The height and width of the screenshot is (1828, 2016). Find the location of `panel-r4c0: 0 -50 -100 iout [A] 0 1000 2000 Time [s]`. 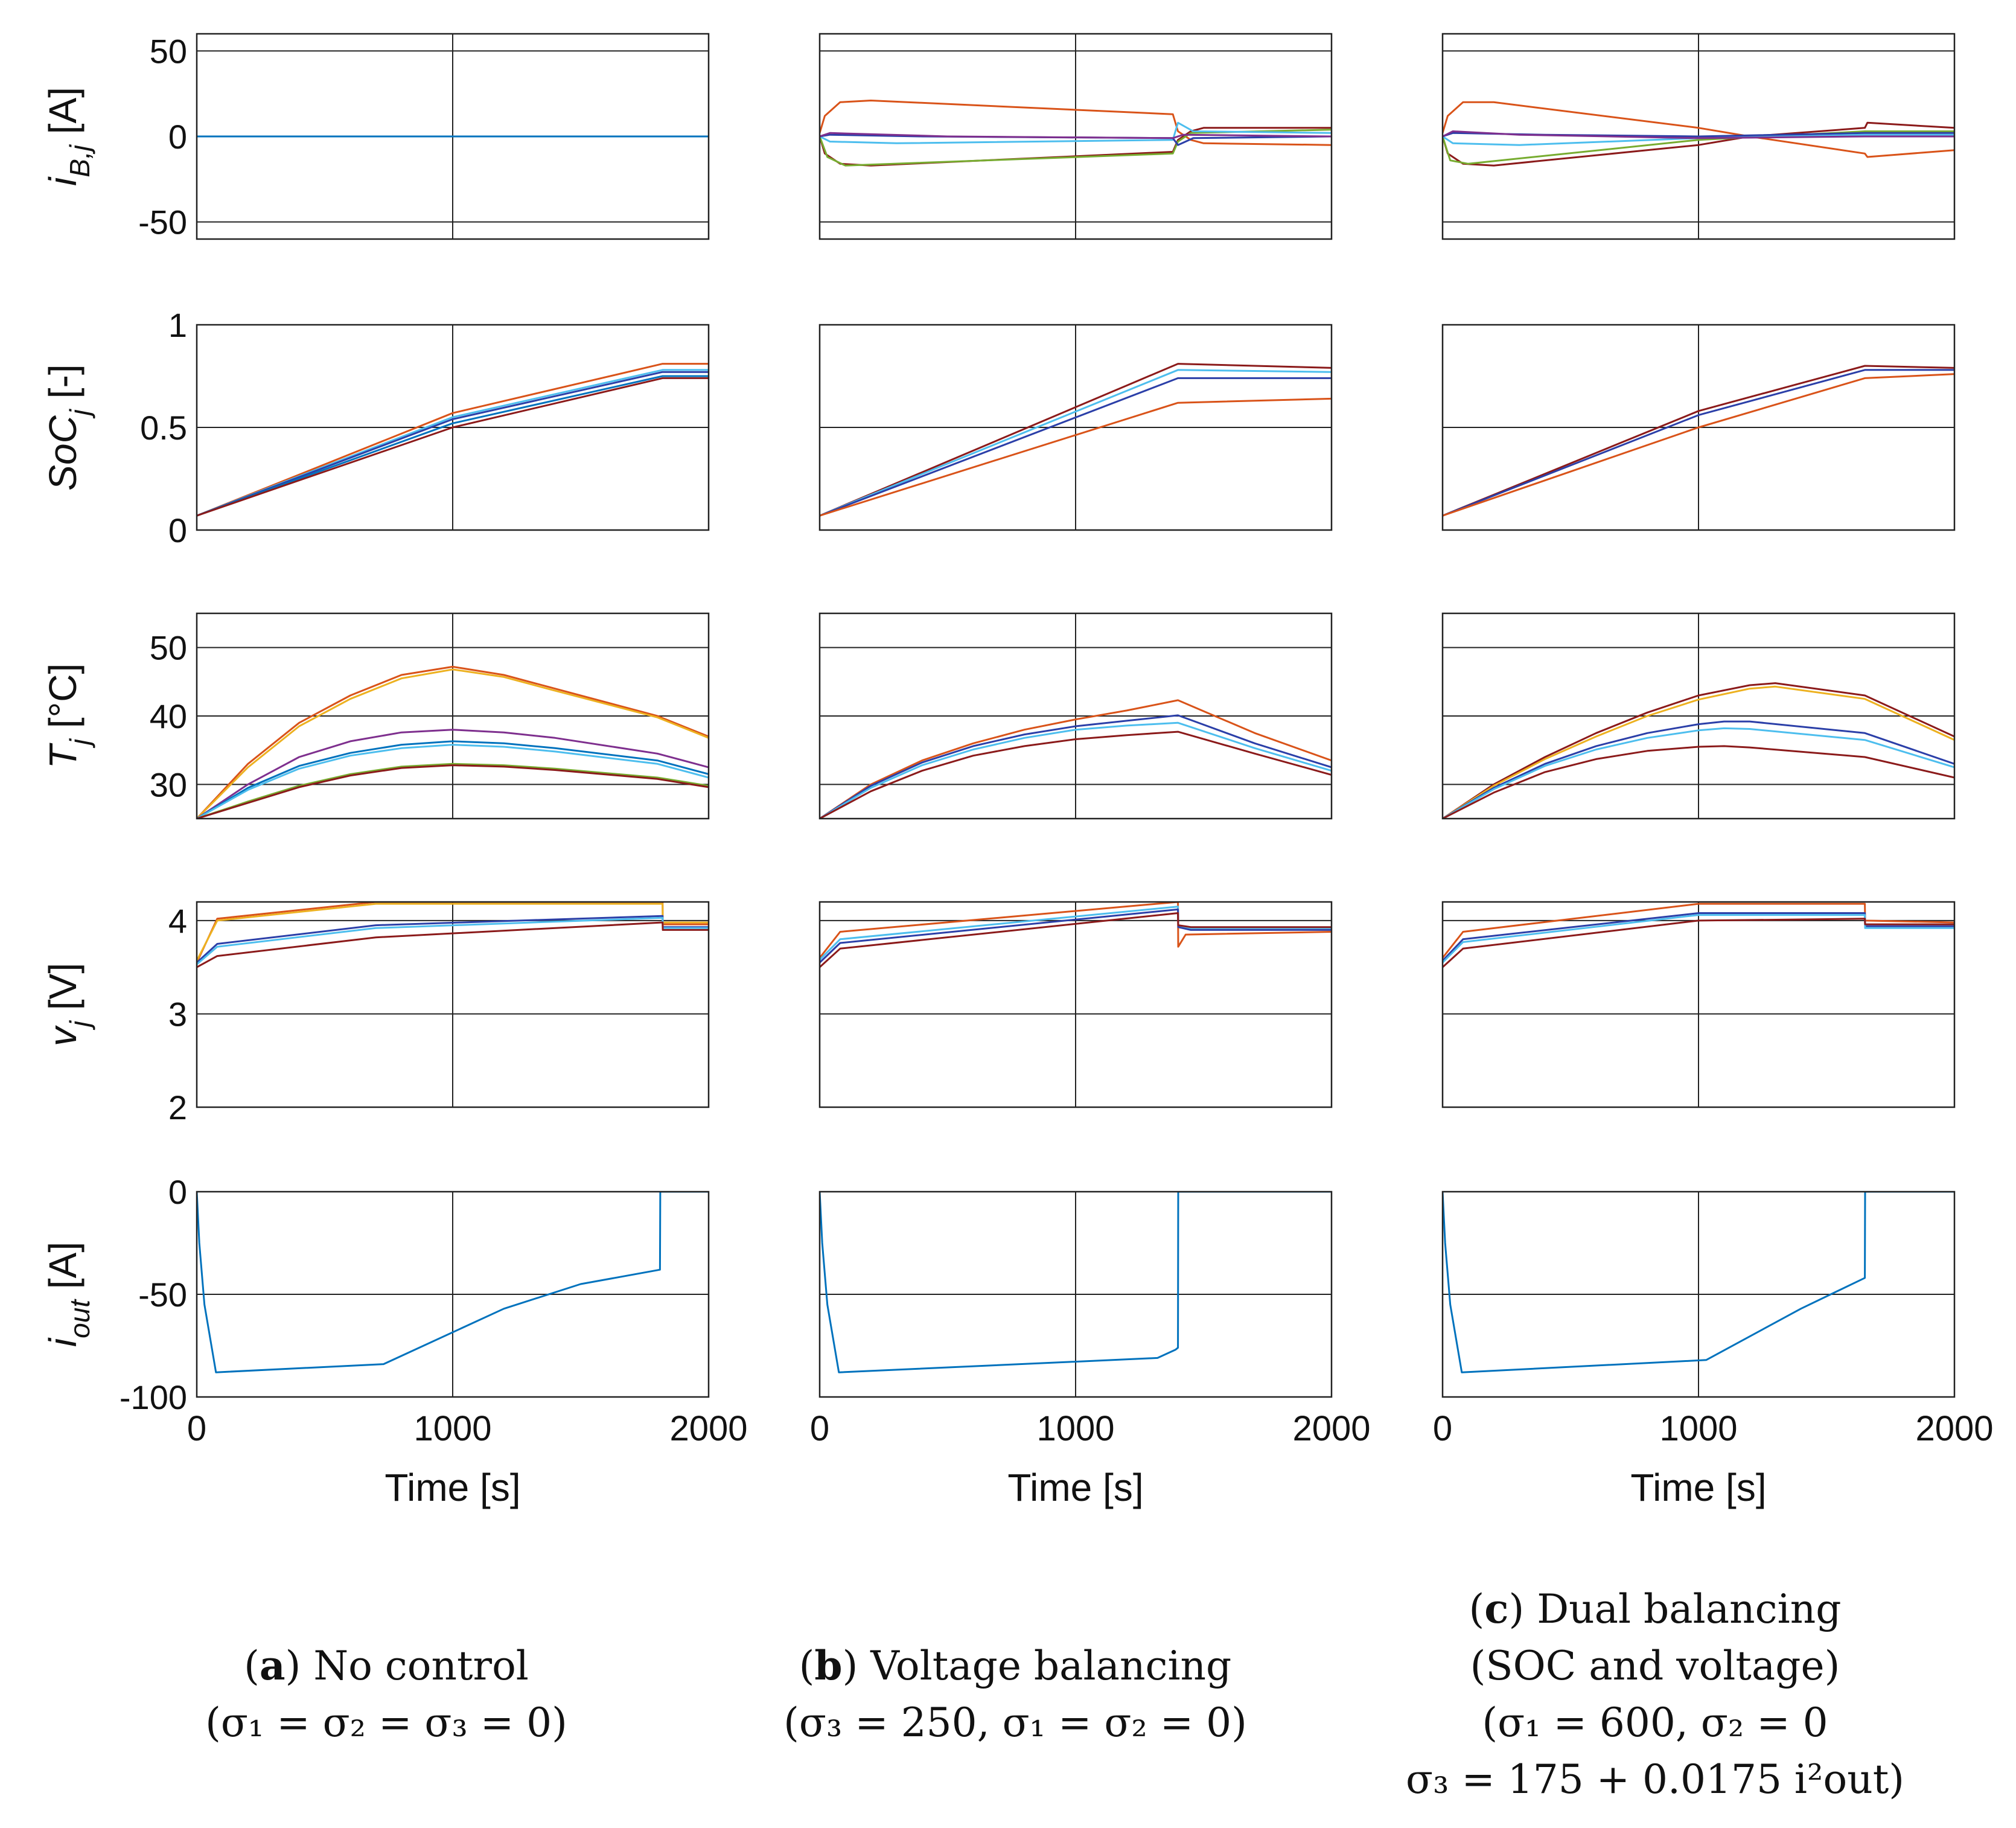

panel-r4c0: 0 -50 -100 iout [A] 0 1000 2000 Time [s] is located at coordinates (394, 1341).